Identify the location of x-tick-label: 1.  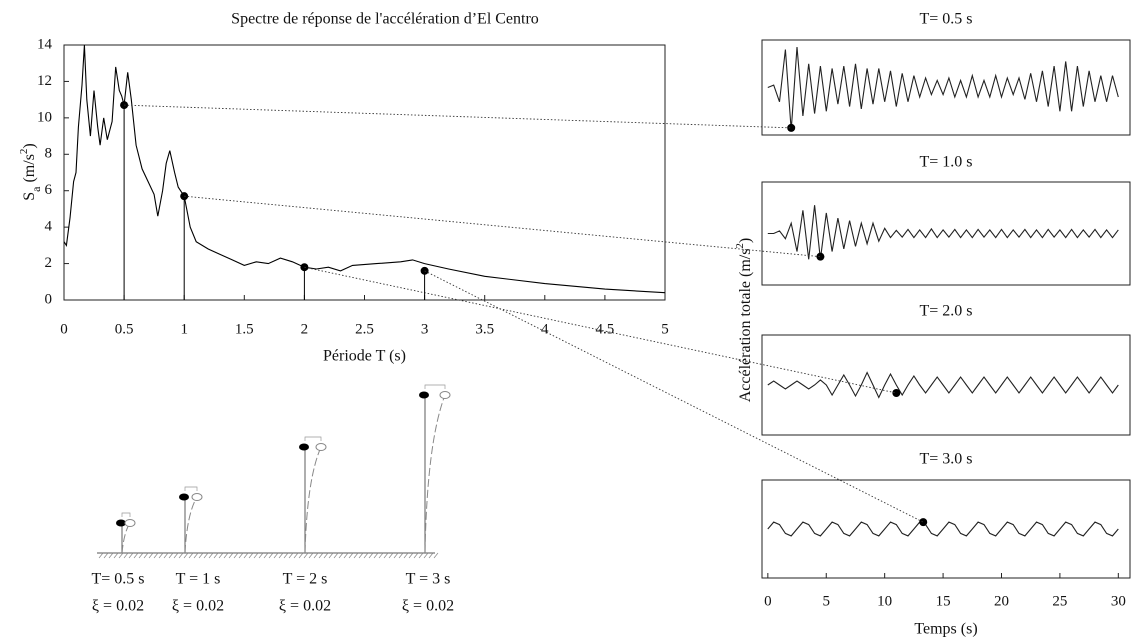
(184, 329).